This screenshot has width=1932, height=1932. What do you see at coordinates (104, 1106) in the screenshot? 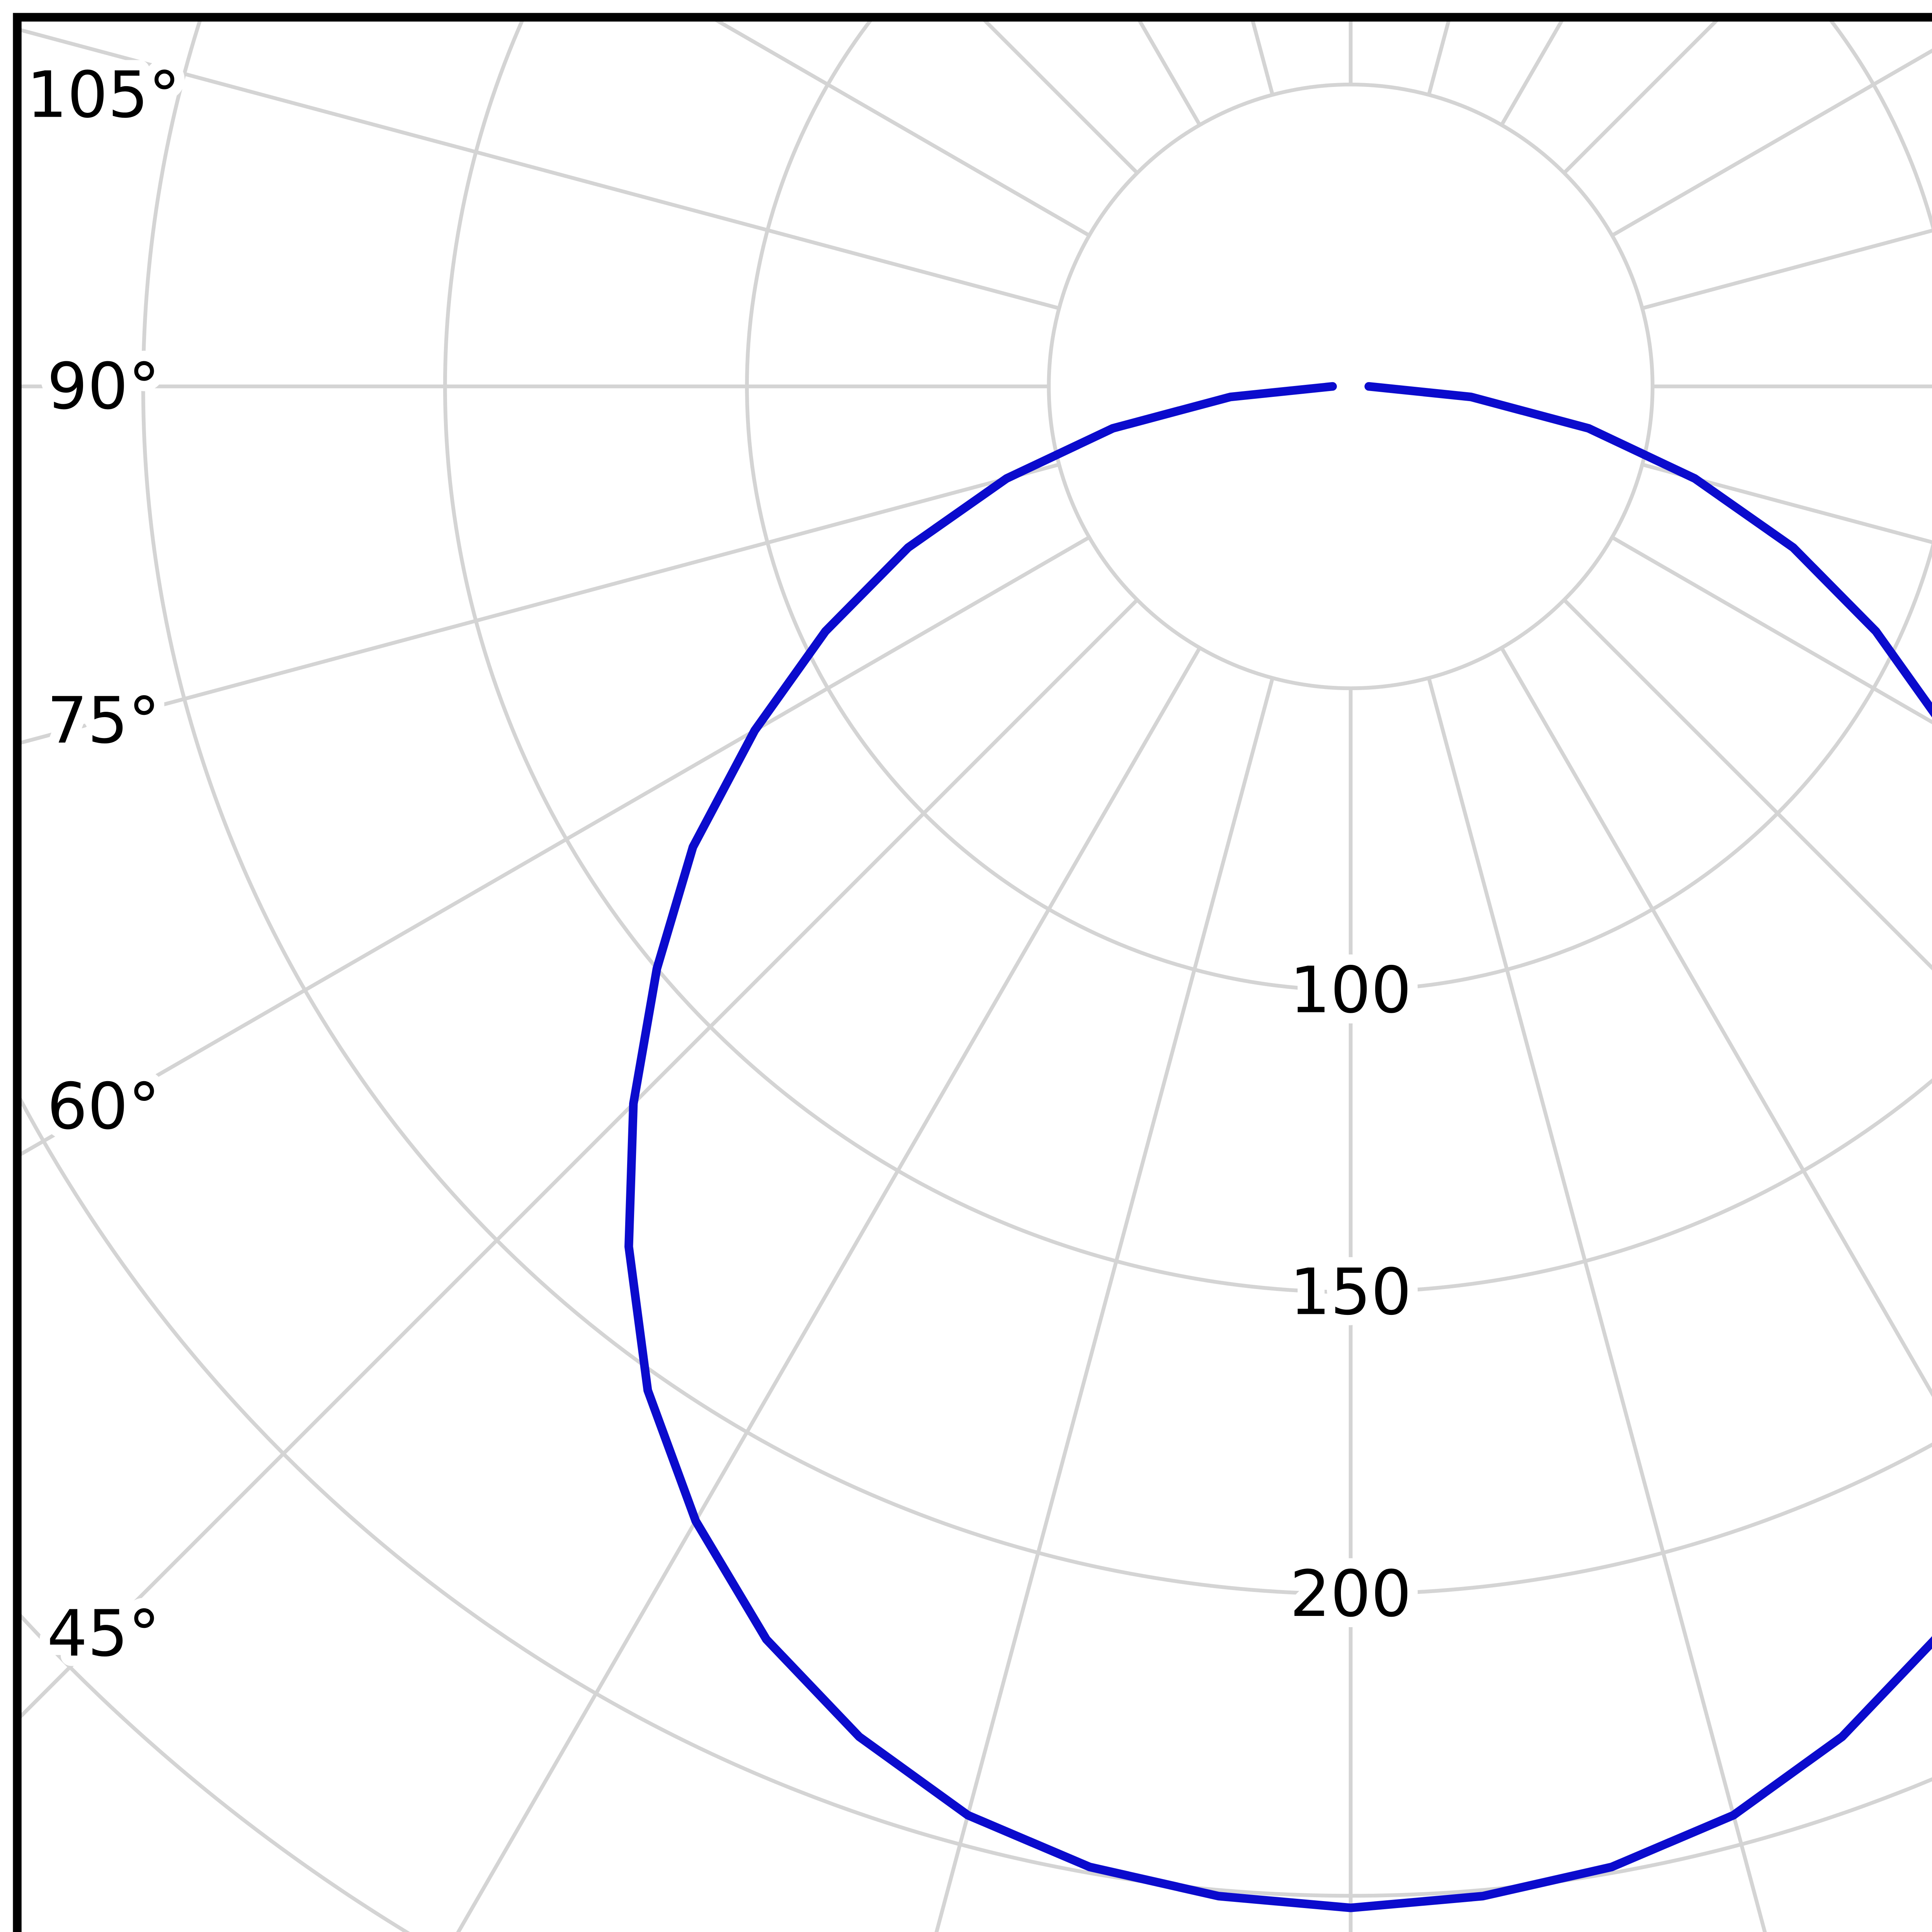
I see `angle-label: 60°` at bounding box center [104, 1106].